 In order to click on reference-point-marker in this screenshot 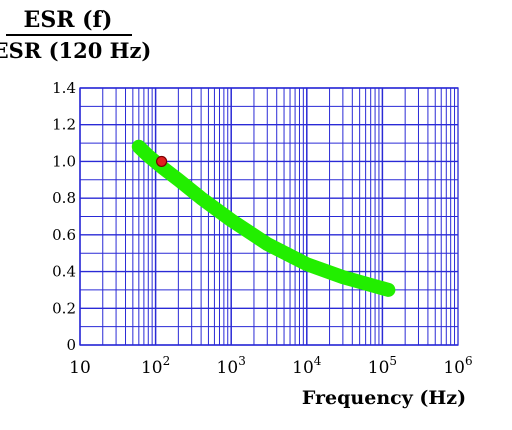, I will do `click(161, 161)`.